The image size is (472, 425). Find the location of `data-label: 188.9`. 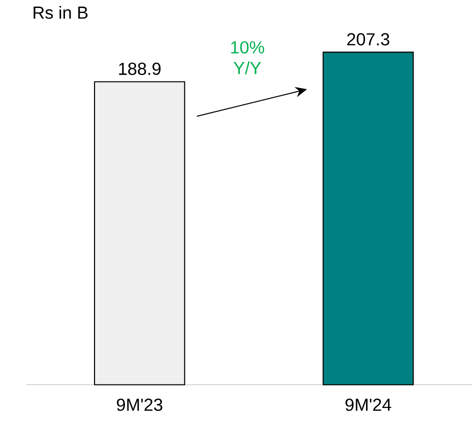

data-label: 188.9 is located at coordinates (140, 69).